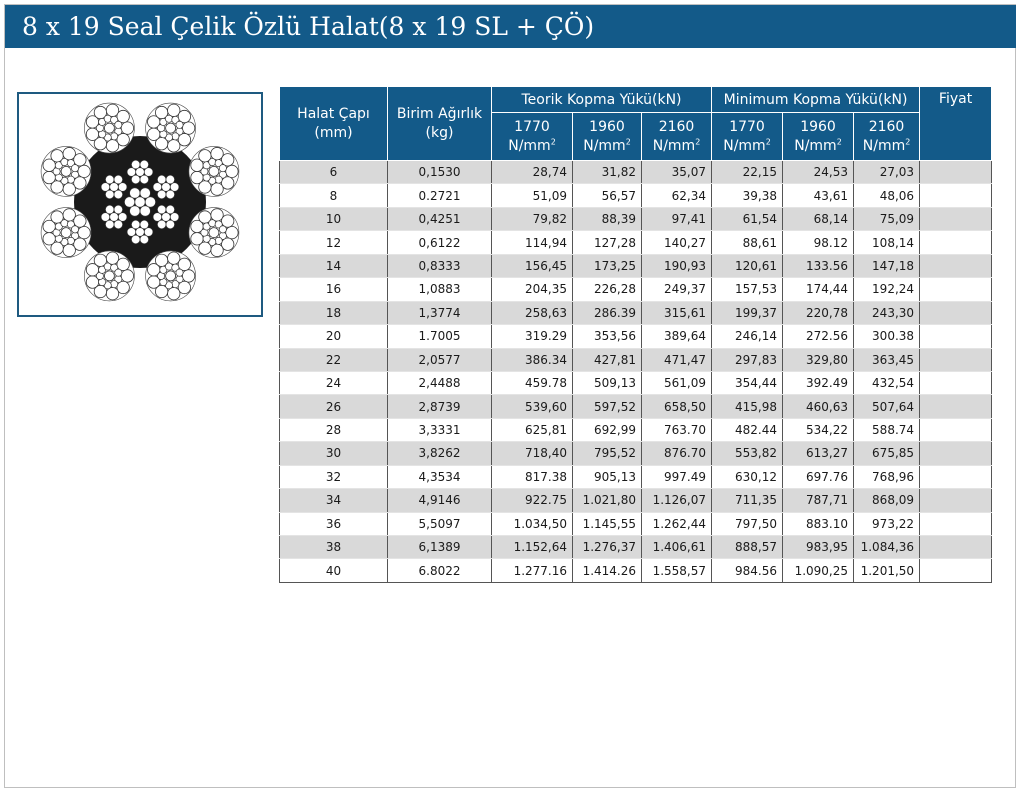 The height and width of the screenshot is (794, 1024). What do you see at coordinates (887, 453) in the screenshot?
I see `table-cell: 675,85` at bounding box center [887, 453].